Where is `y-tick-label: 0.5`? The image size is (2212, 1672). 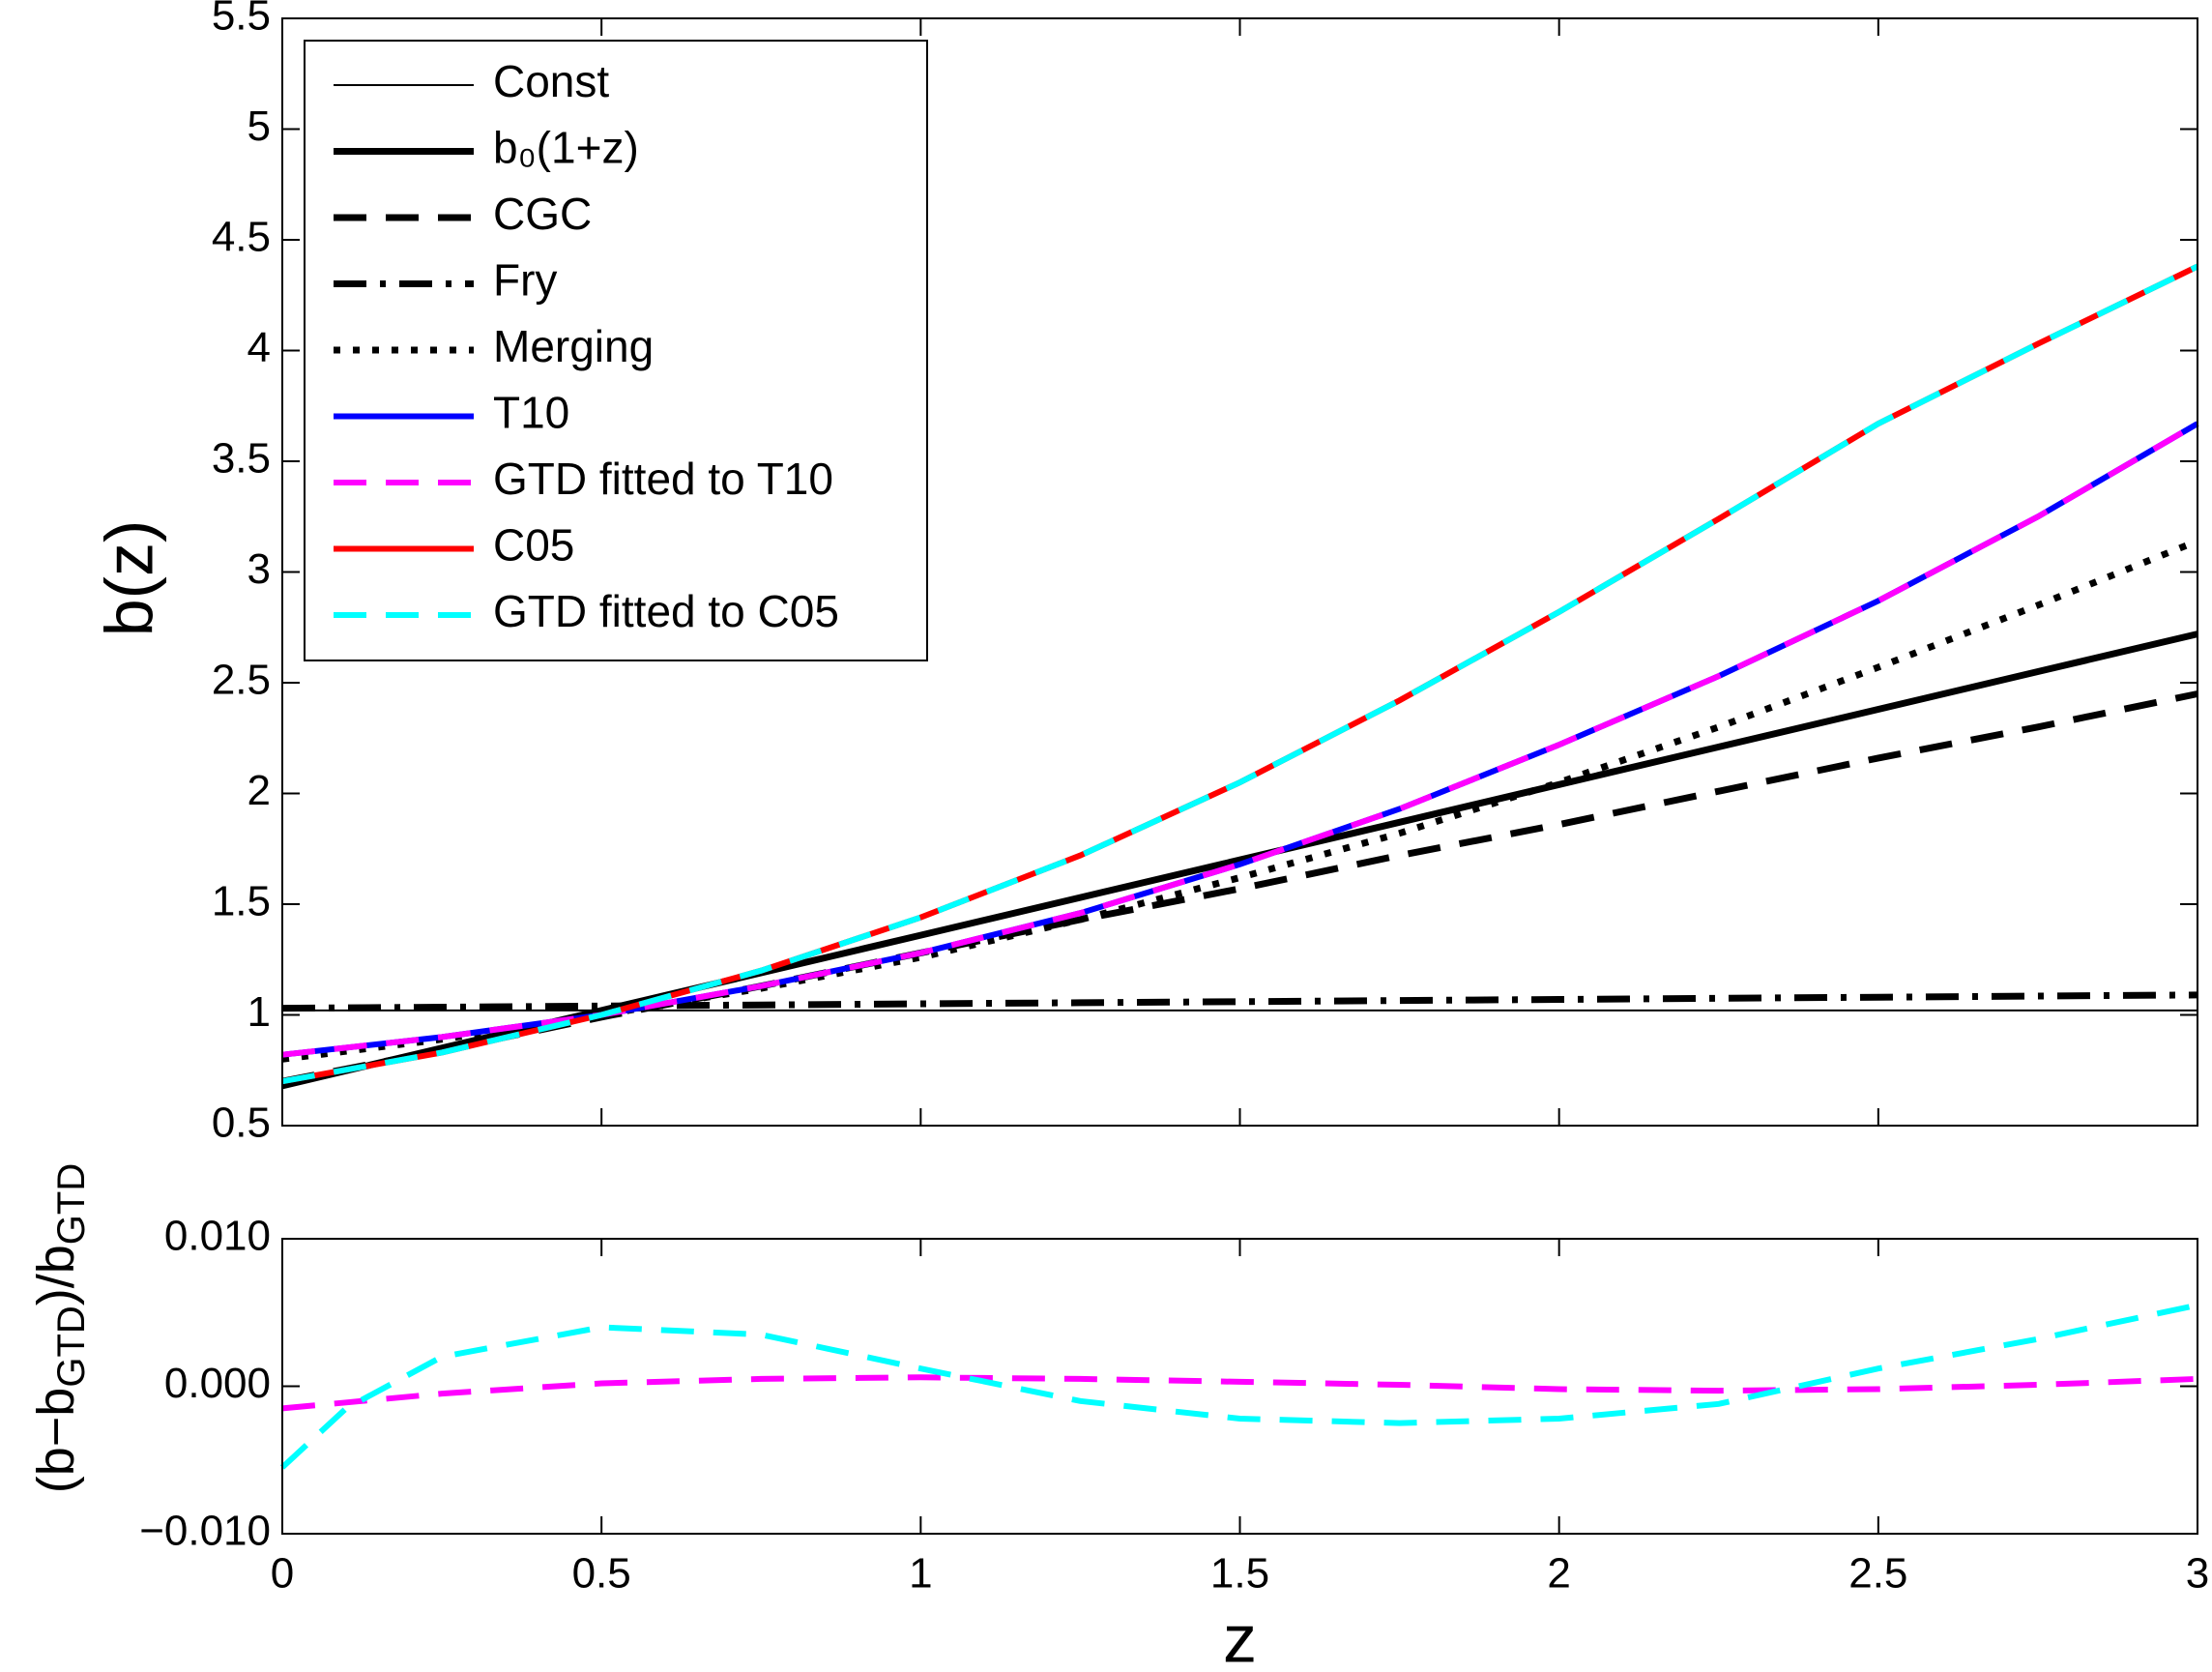 y-tick-label: 0.5 is located at coordinates (241, 1124).